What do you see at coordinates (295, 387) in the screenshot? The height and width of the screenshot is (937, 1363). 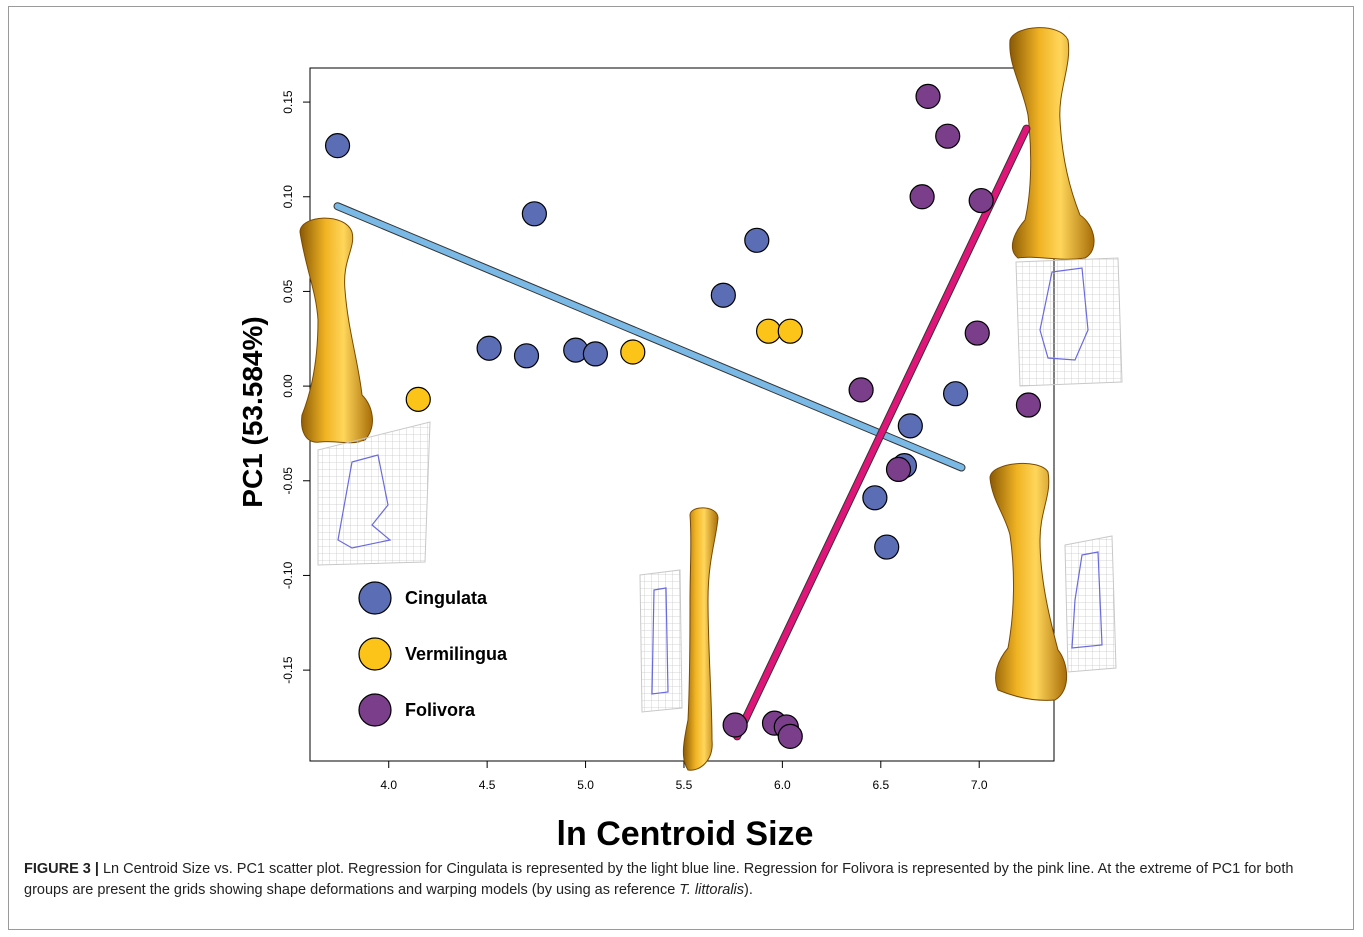 I see `y-axis: -0.15 -0.10 -0.05 0.00 0.05 0.10 0.15` at bounding box center [295, 387].